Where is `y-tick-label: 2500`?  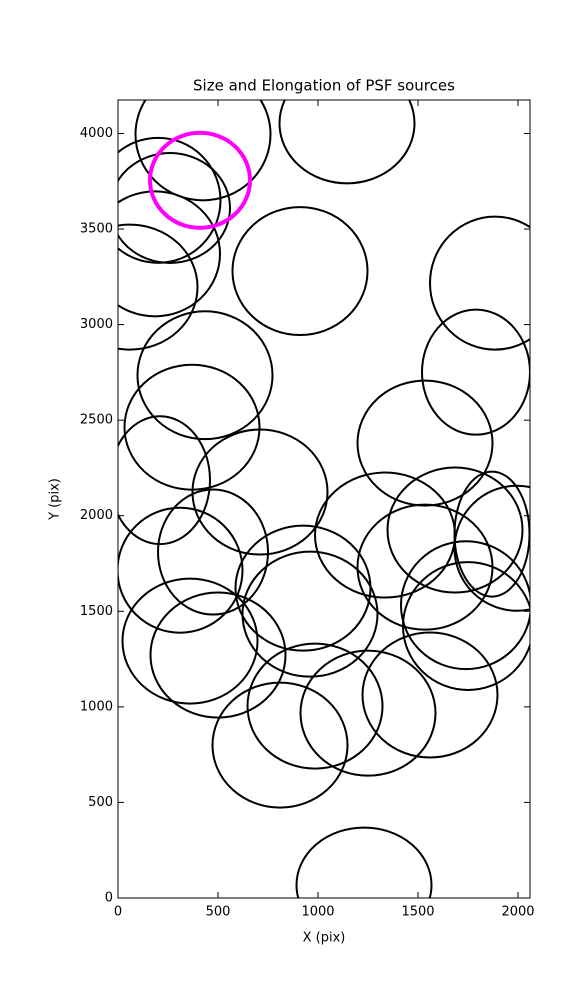
y-tick-label: 2500 is located at coordinates (96, 420).